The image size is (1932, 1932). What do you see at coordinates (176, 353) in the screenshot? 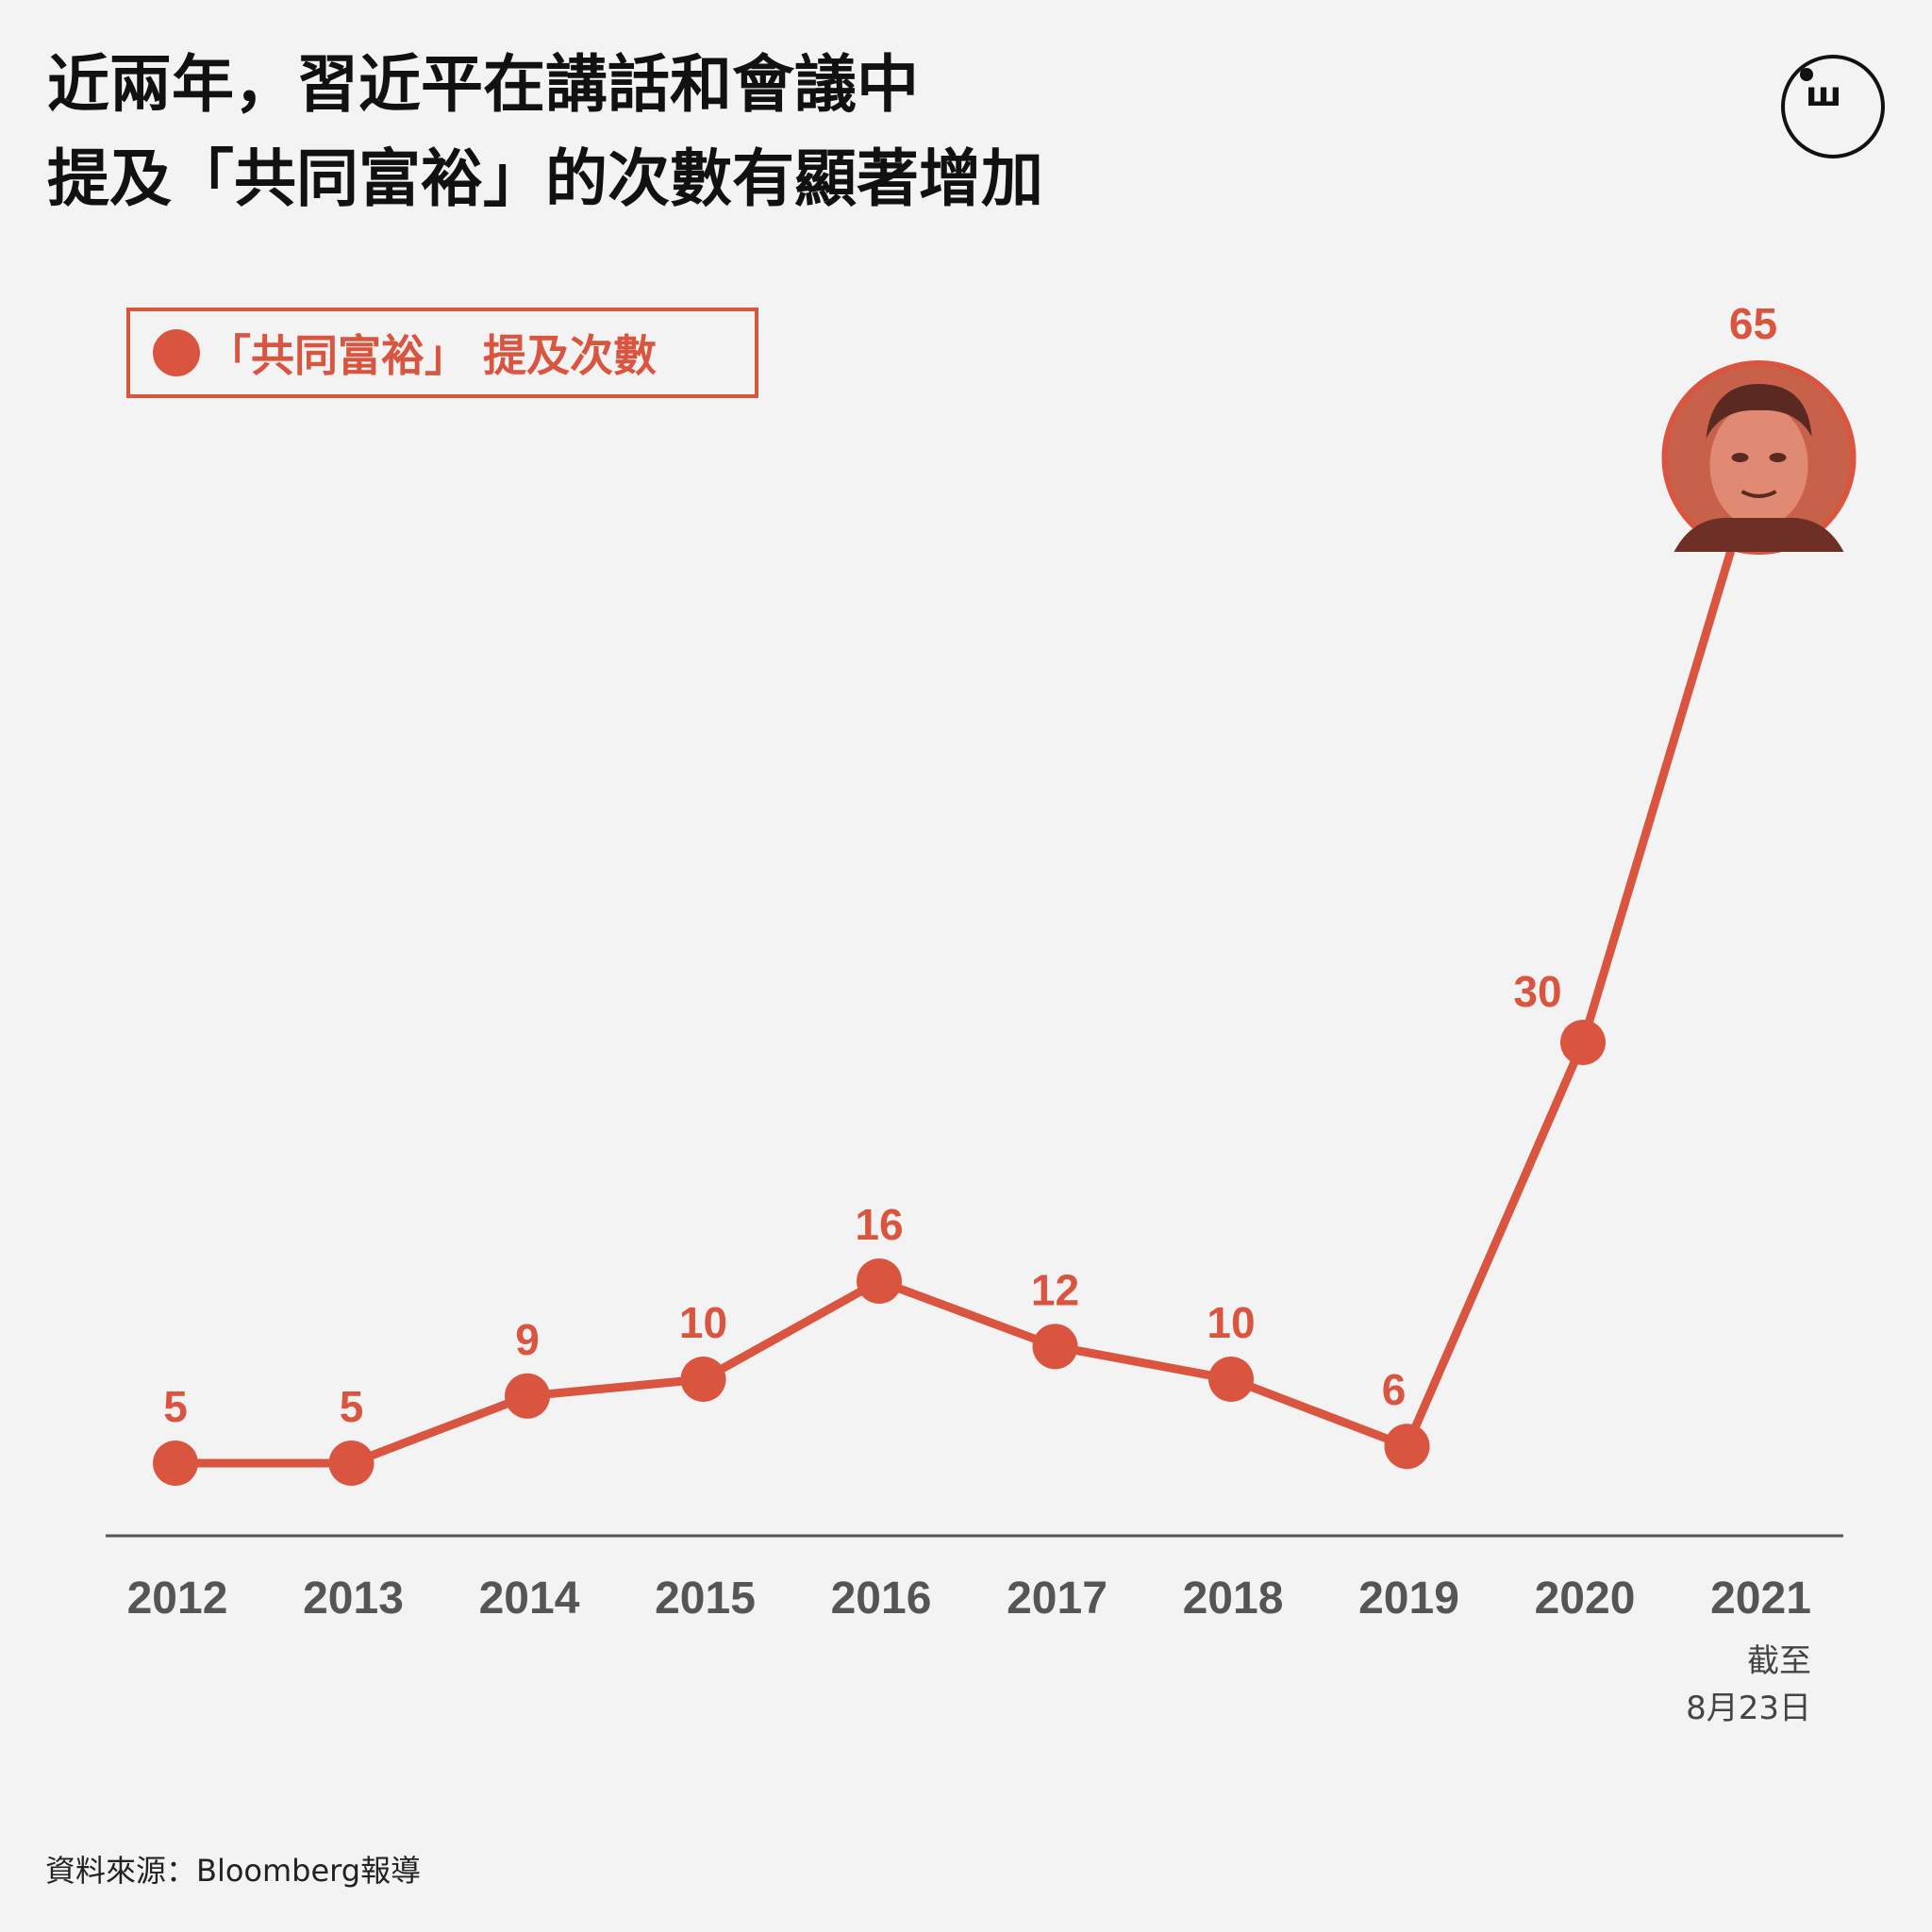
I see `legend-swatch-icon` at bounding box center [176, 353].